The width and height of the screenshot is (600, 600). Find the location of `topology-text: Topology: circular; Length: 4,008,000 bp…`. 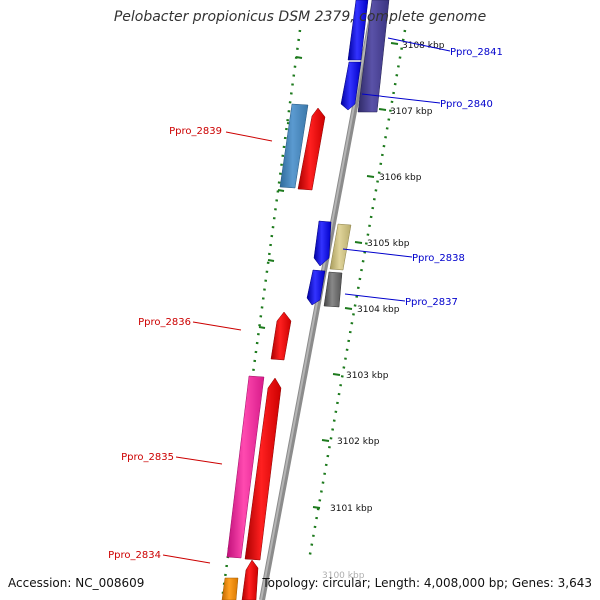

topology-text: Topology: circular; Length: 4,008,000 bp… is located at coordinates (427, 583).